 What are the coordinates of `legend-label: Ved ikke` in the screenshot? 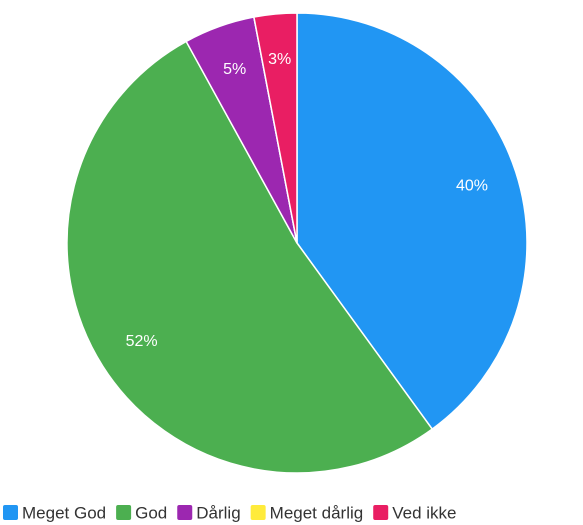 It's located at (424, 512).